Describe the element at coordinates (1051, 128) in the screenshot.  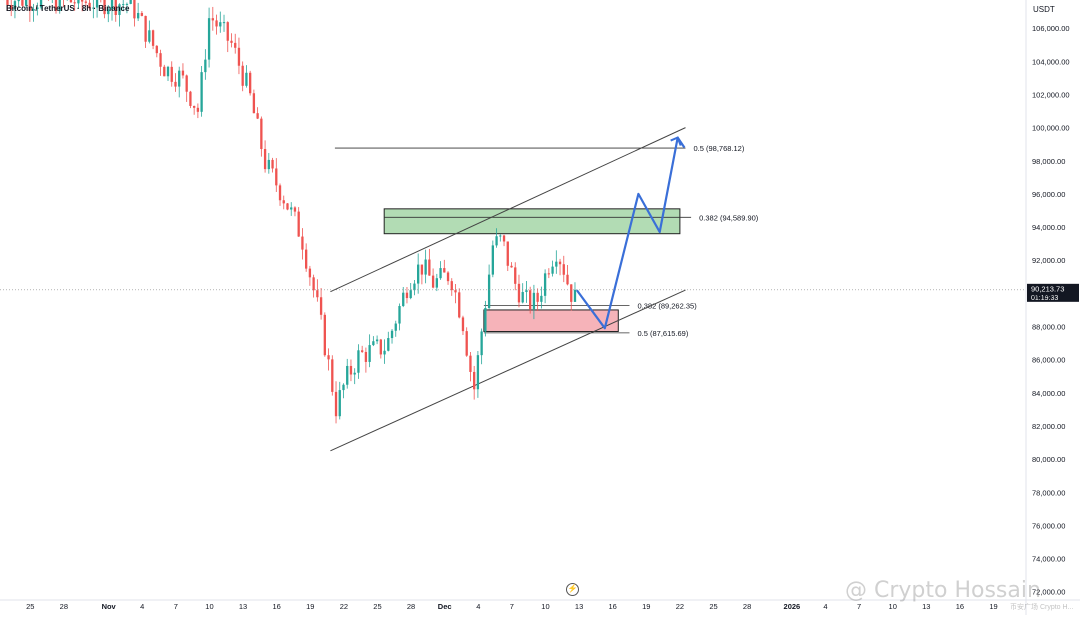
I see `y-tick-label: 100,000.00` at that location.